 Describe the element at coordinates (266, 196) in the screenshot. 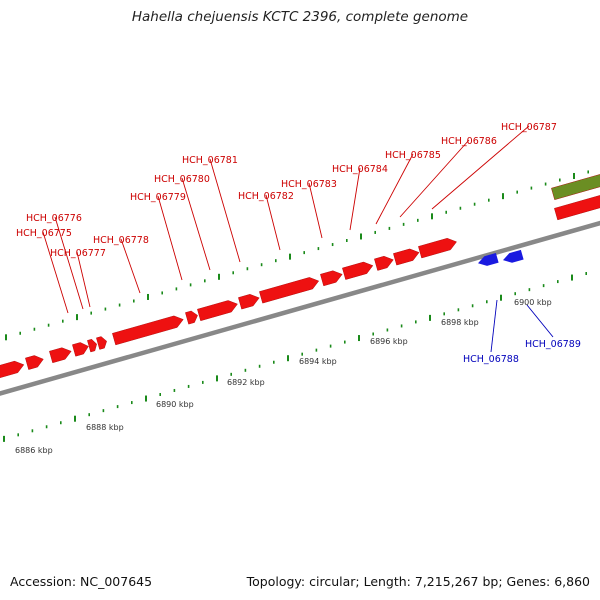

I see `gene-label-hch_06782: HCH_06782` at that location.